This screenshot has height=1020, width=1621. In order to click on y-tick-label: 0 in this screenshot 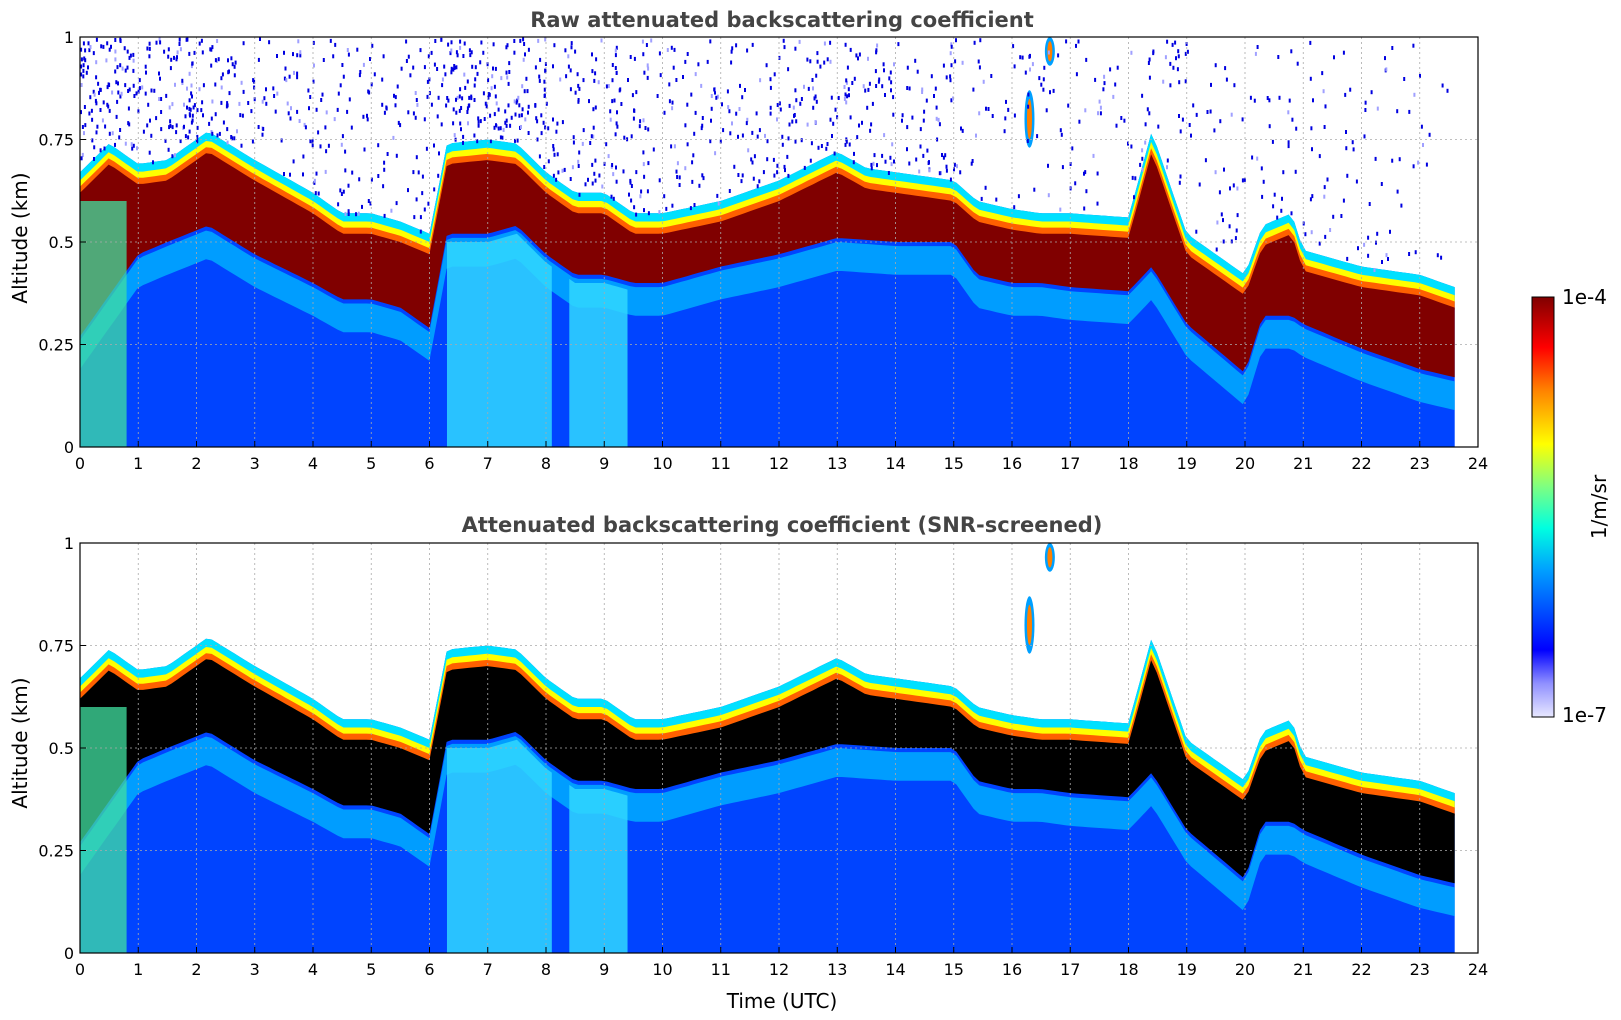, I will do `click(69, 953)`.